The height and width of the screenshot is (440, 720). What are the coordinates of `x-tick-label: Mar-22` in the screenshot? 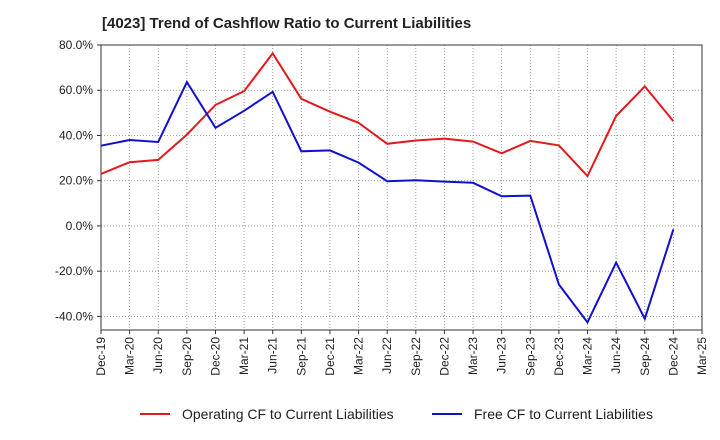 It's located at (359, 356).